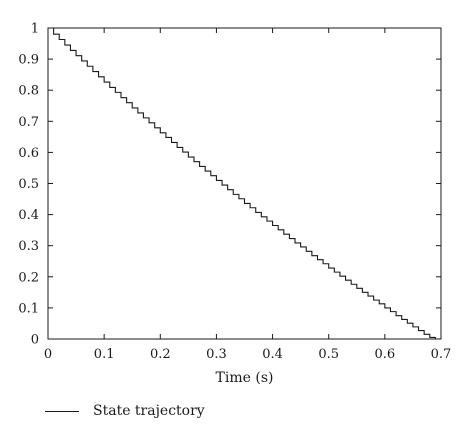  Describe the element at coordinates (385, 354) in the screenshot. I see `x-tick-label: 0.6` at that location.